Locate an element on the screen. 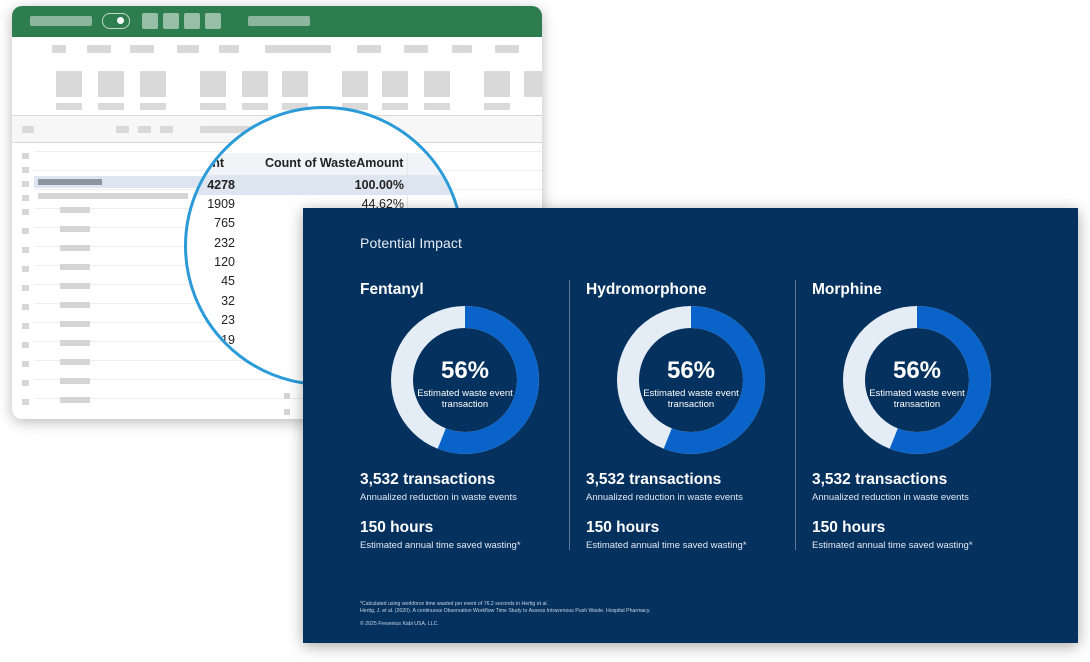 Image resolution: width=1090 pixels, height=662 pixels. pivot-total-row is located at coordinates (324, 185).